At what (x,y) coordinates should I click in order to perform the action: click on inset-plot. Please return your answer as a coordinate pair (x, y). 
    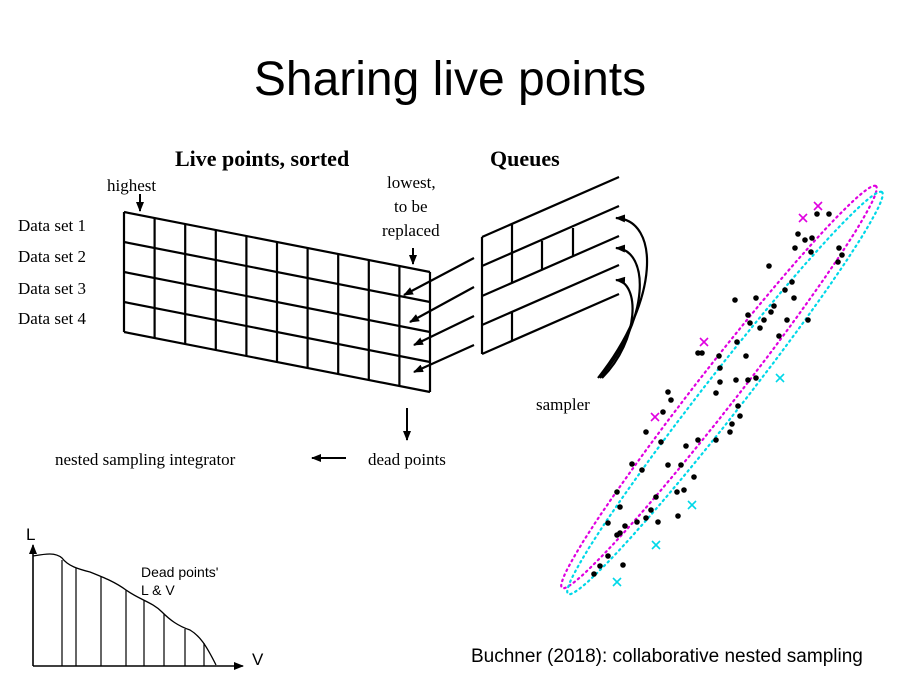
    Looking at the image, I should click on (136, 607).